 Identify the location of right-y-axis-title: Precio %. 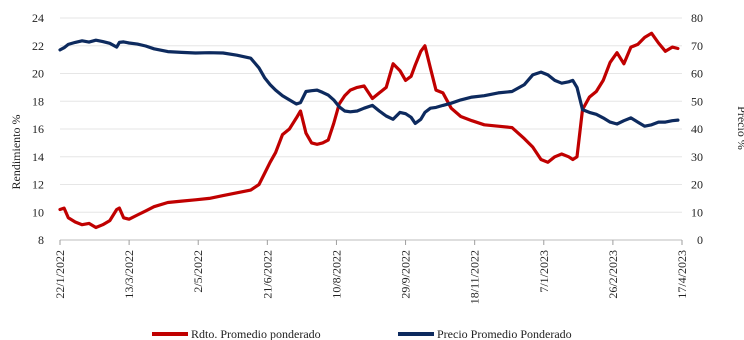
(739, 128).